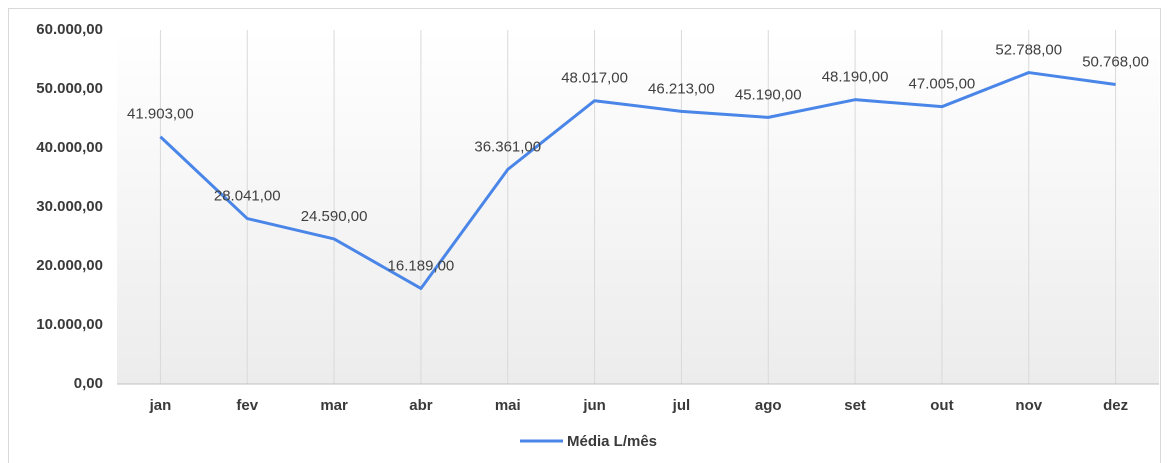  I want to click on x-tick-label: out, so click(941, 405).